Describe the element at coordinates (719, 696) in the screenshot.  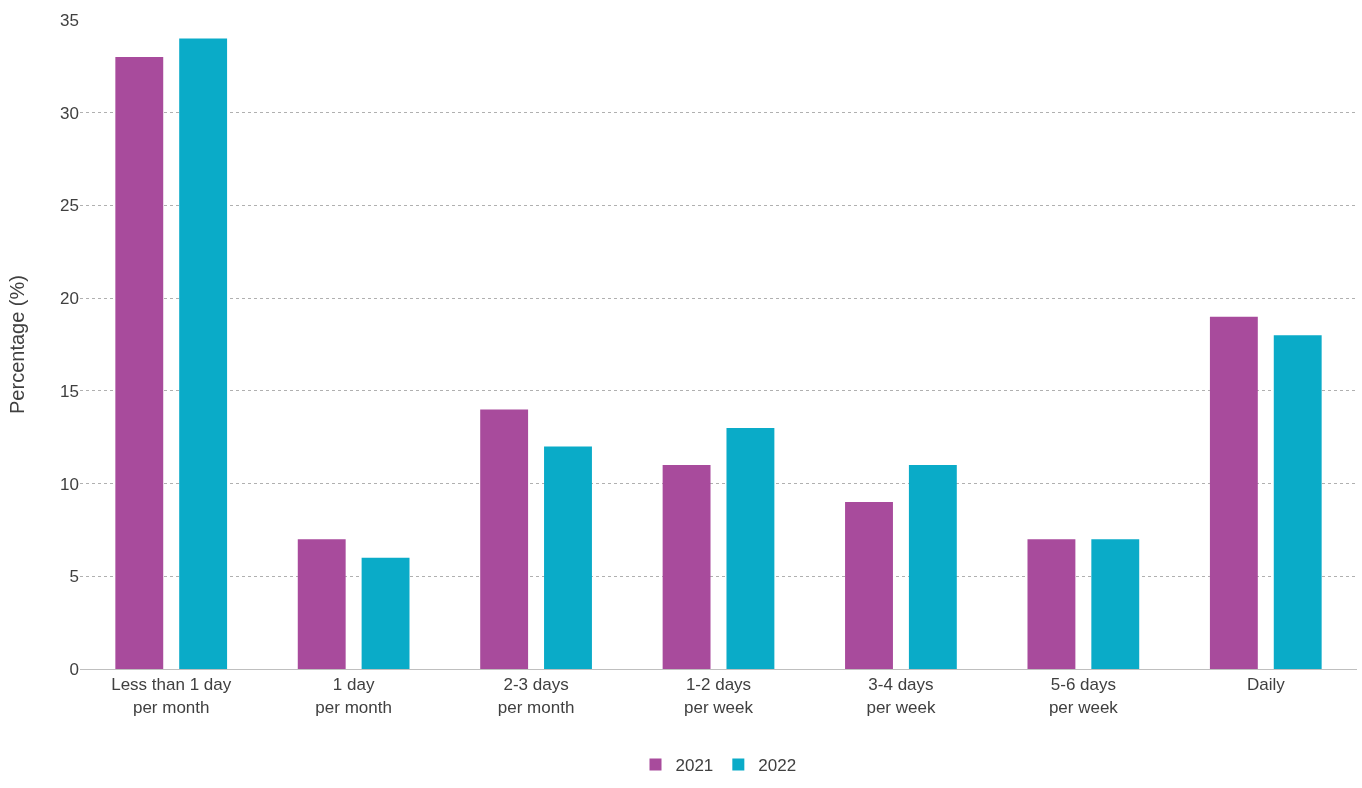
I see `x-tick-label: 1-2 days per week` at that location.